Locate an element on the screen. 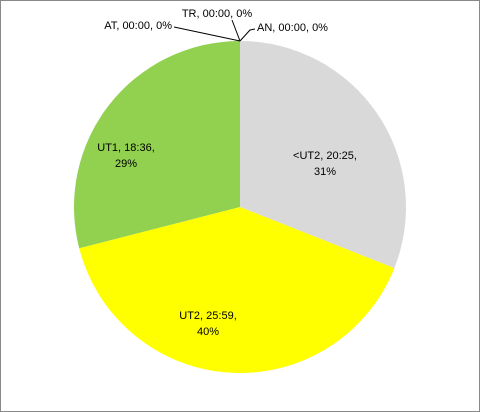 The image size is (480, 412). label-time: 20:25 is located at coordinates (340, 156).